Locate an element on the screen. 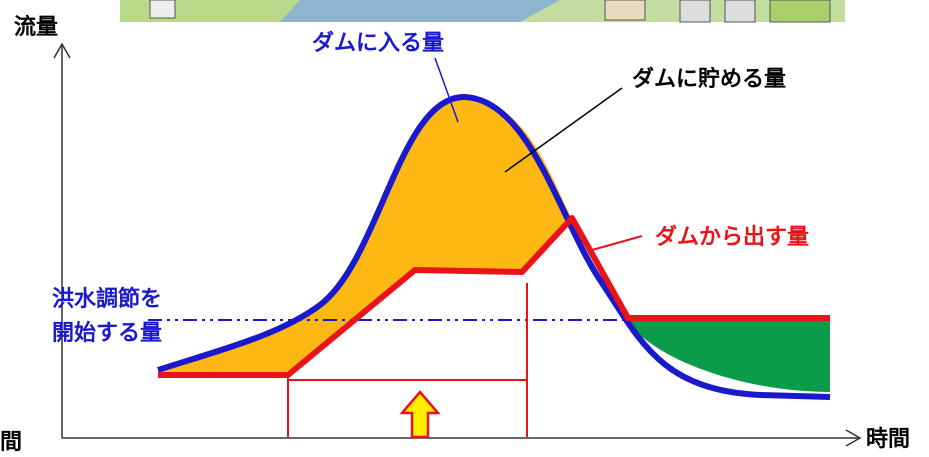  threshold-label: 洪水調節を is located at coordinates (107, 299).